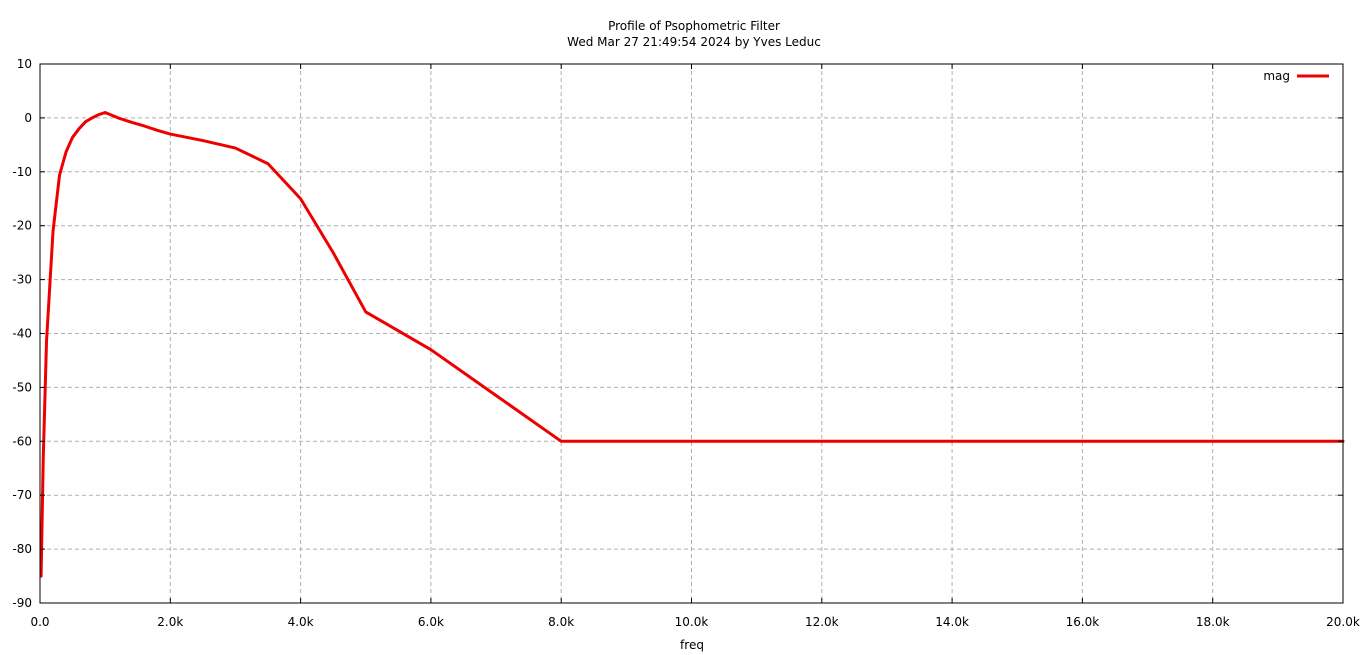 Image resolution: width=1366 pixels, height=655 pixels. Describe the element at coordinates (22, 387) in the screenshot. I see `y-tick-label: -50` at that location.